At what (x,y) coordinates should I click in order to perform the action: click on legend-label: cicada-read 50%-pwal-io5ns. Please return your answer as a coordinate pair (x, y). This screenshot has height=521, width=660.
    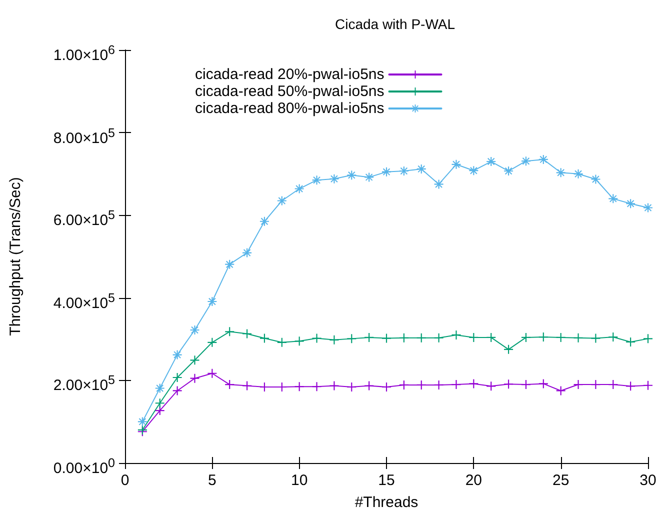
    Looking at the image, I should click on (289, 91).